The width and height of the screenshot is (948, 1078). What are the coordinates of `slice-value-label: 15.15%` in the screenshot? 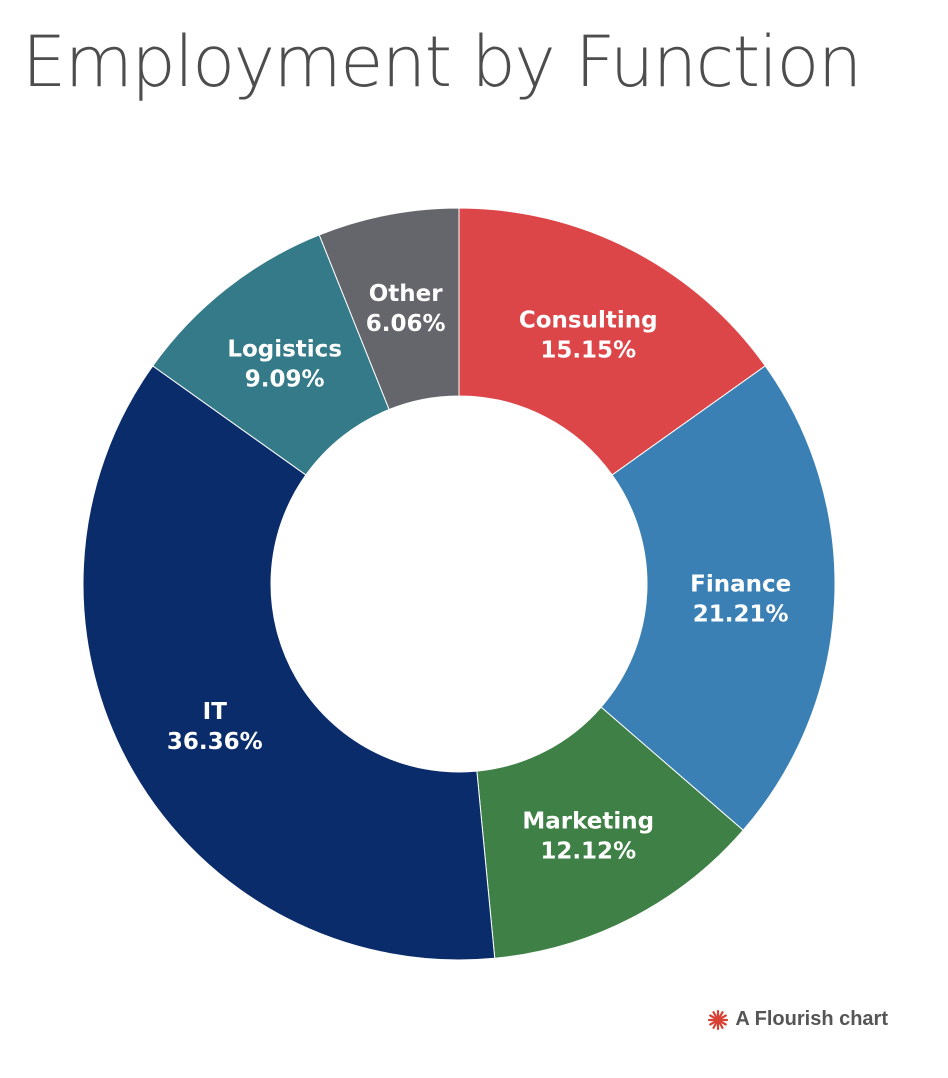 It's located at (588, 350).